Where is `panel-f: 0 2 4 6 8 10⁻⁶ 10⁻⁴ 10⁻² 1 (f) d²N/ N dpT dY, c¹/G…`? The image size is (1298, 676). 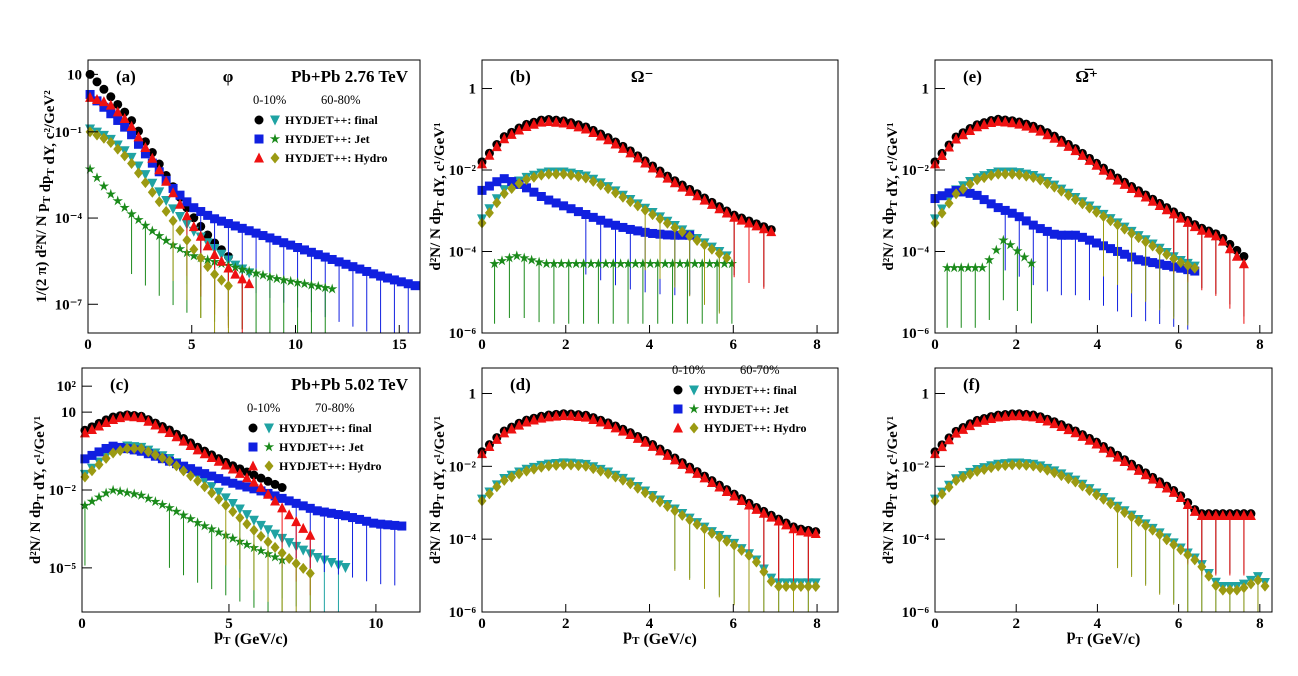
panel-f: 0 2 4 6 8 10⁻⁶ 10⁻⁴ 10⁻² 1 (f) d²N/ N dpT dY, c¹/G… is located at coordinates (1077, 507).